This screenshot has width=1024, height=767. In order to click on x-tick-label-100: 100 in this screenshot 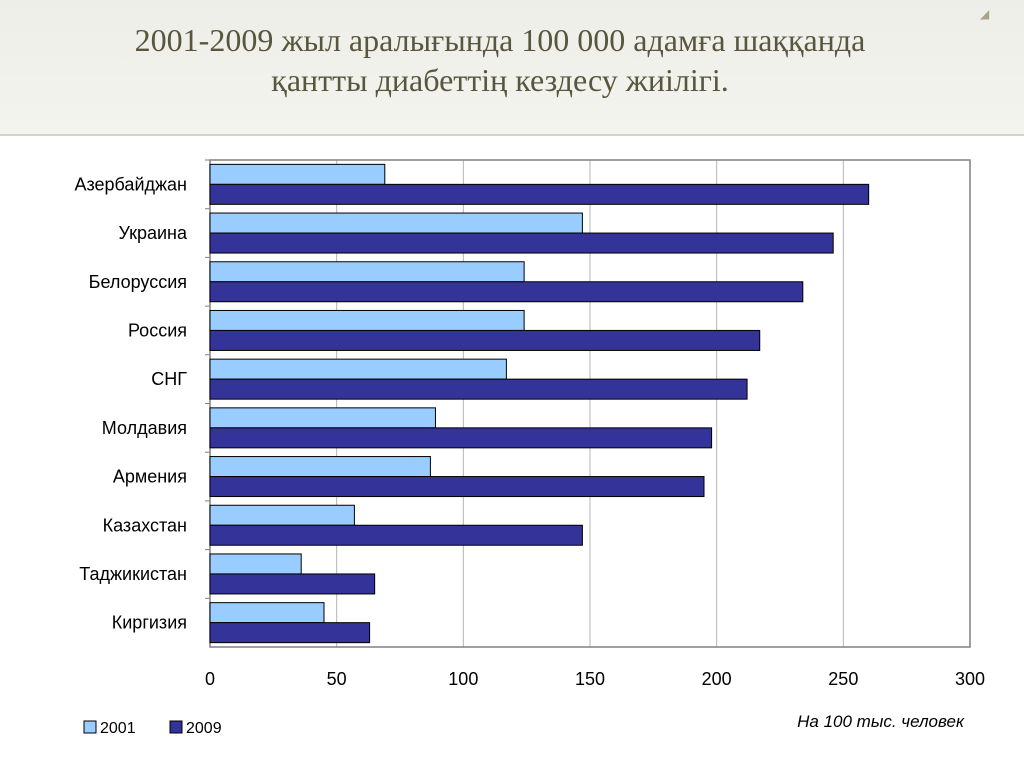, I will do `click(463, 679)`.